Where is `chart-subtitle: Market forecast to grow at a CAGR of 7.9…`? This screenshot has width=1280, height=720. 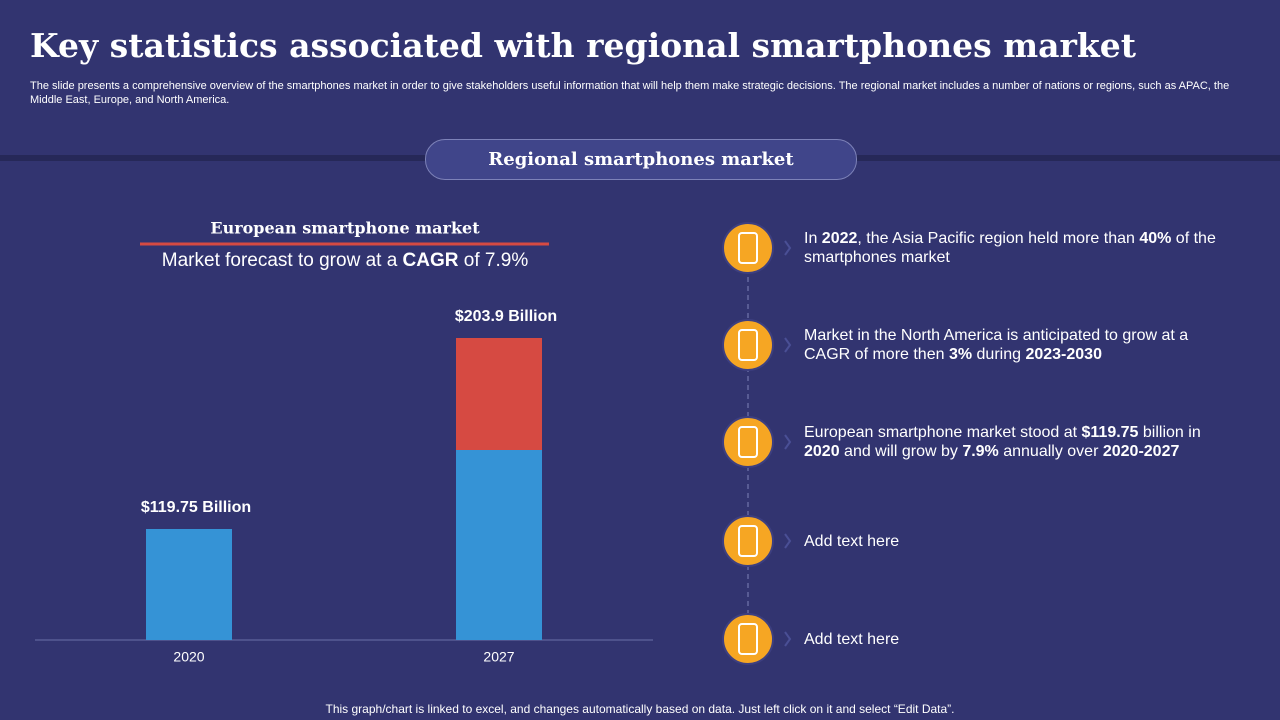
chart-subtitle: Market forecast to grow at a CAGR of 7.9… is located at coordinates (345, 260).